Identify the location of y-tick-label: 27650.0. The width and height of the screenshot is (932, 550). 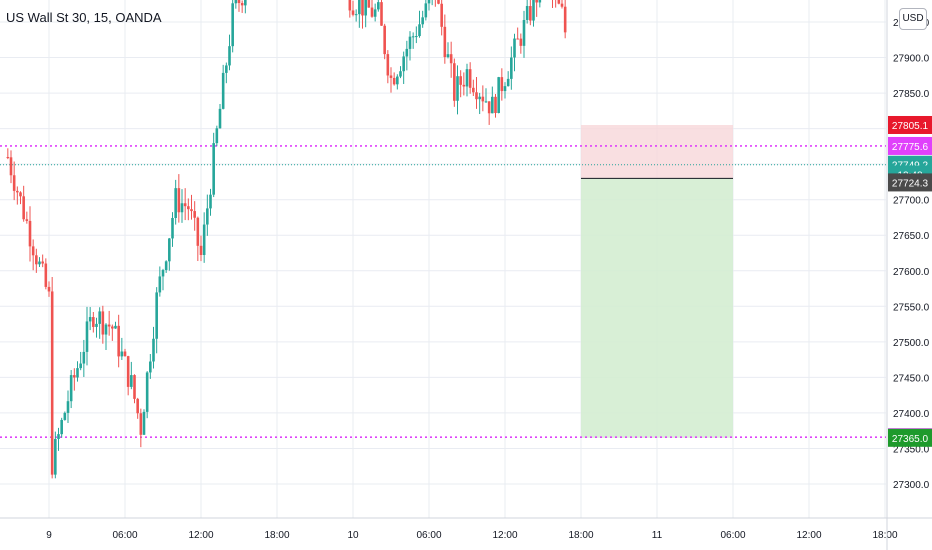
(911, 236).